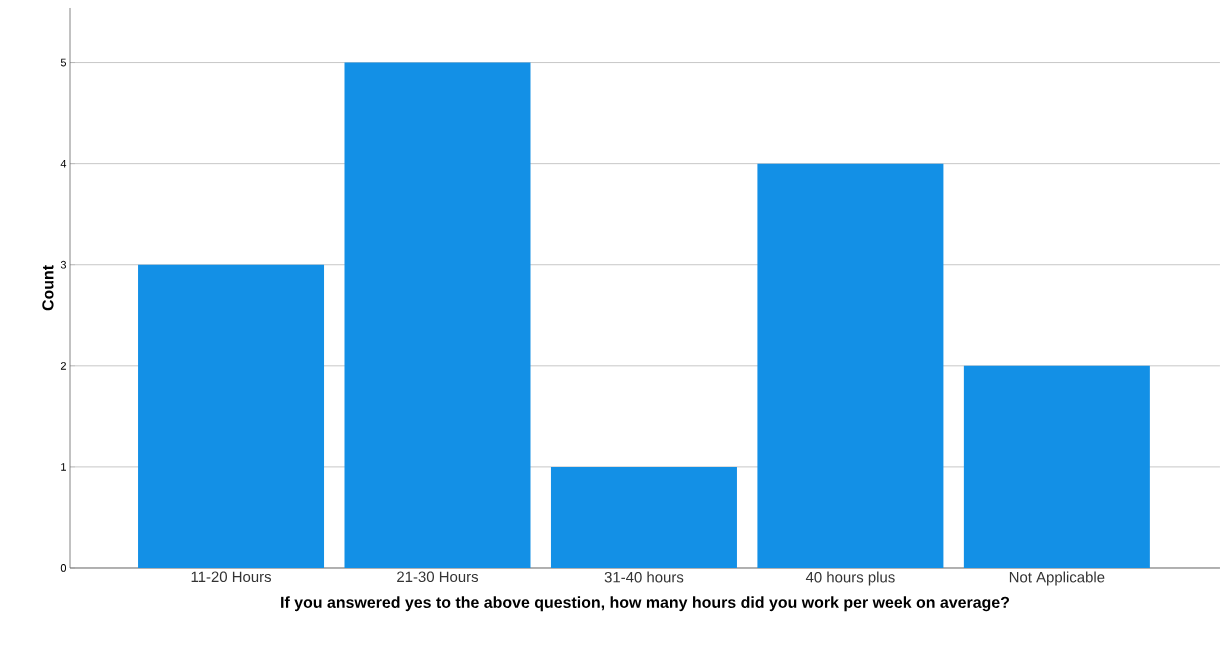 The width and height of the screenshot is (1221, 658). I want to click on x-axis-title: If you answered yes to the above question, how many hours did you work per week on average?, so click(645, 604).